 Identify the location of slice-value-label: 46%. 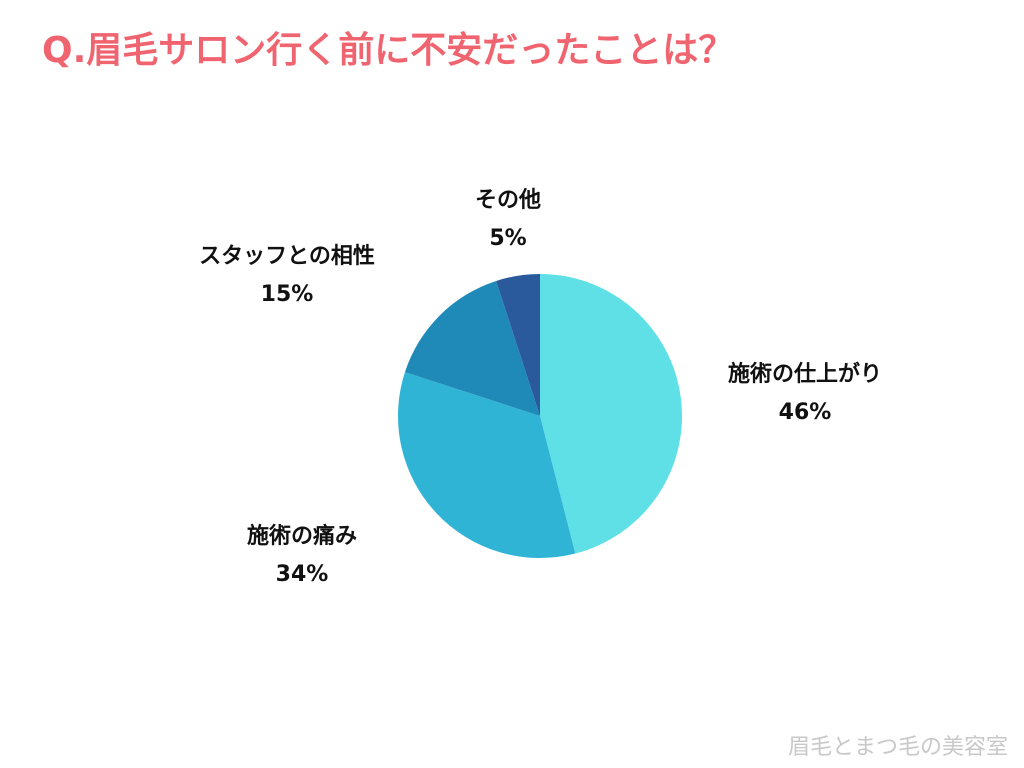
(805, 412).